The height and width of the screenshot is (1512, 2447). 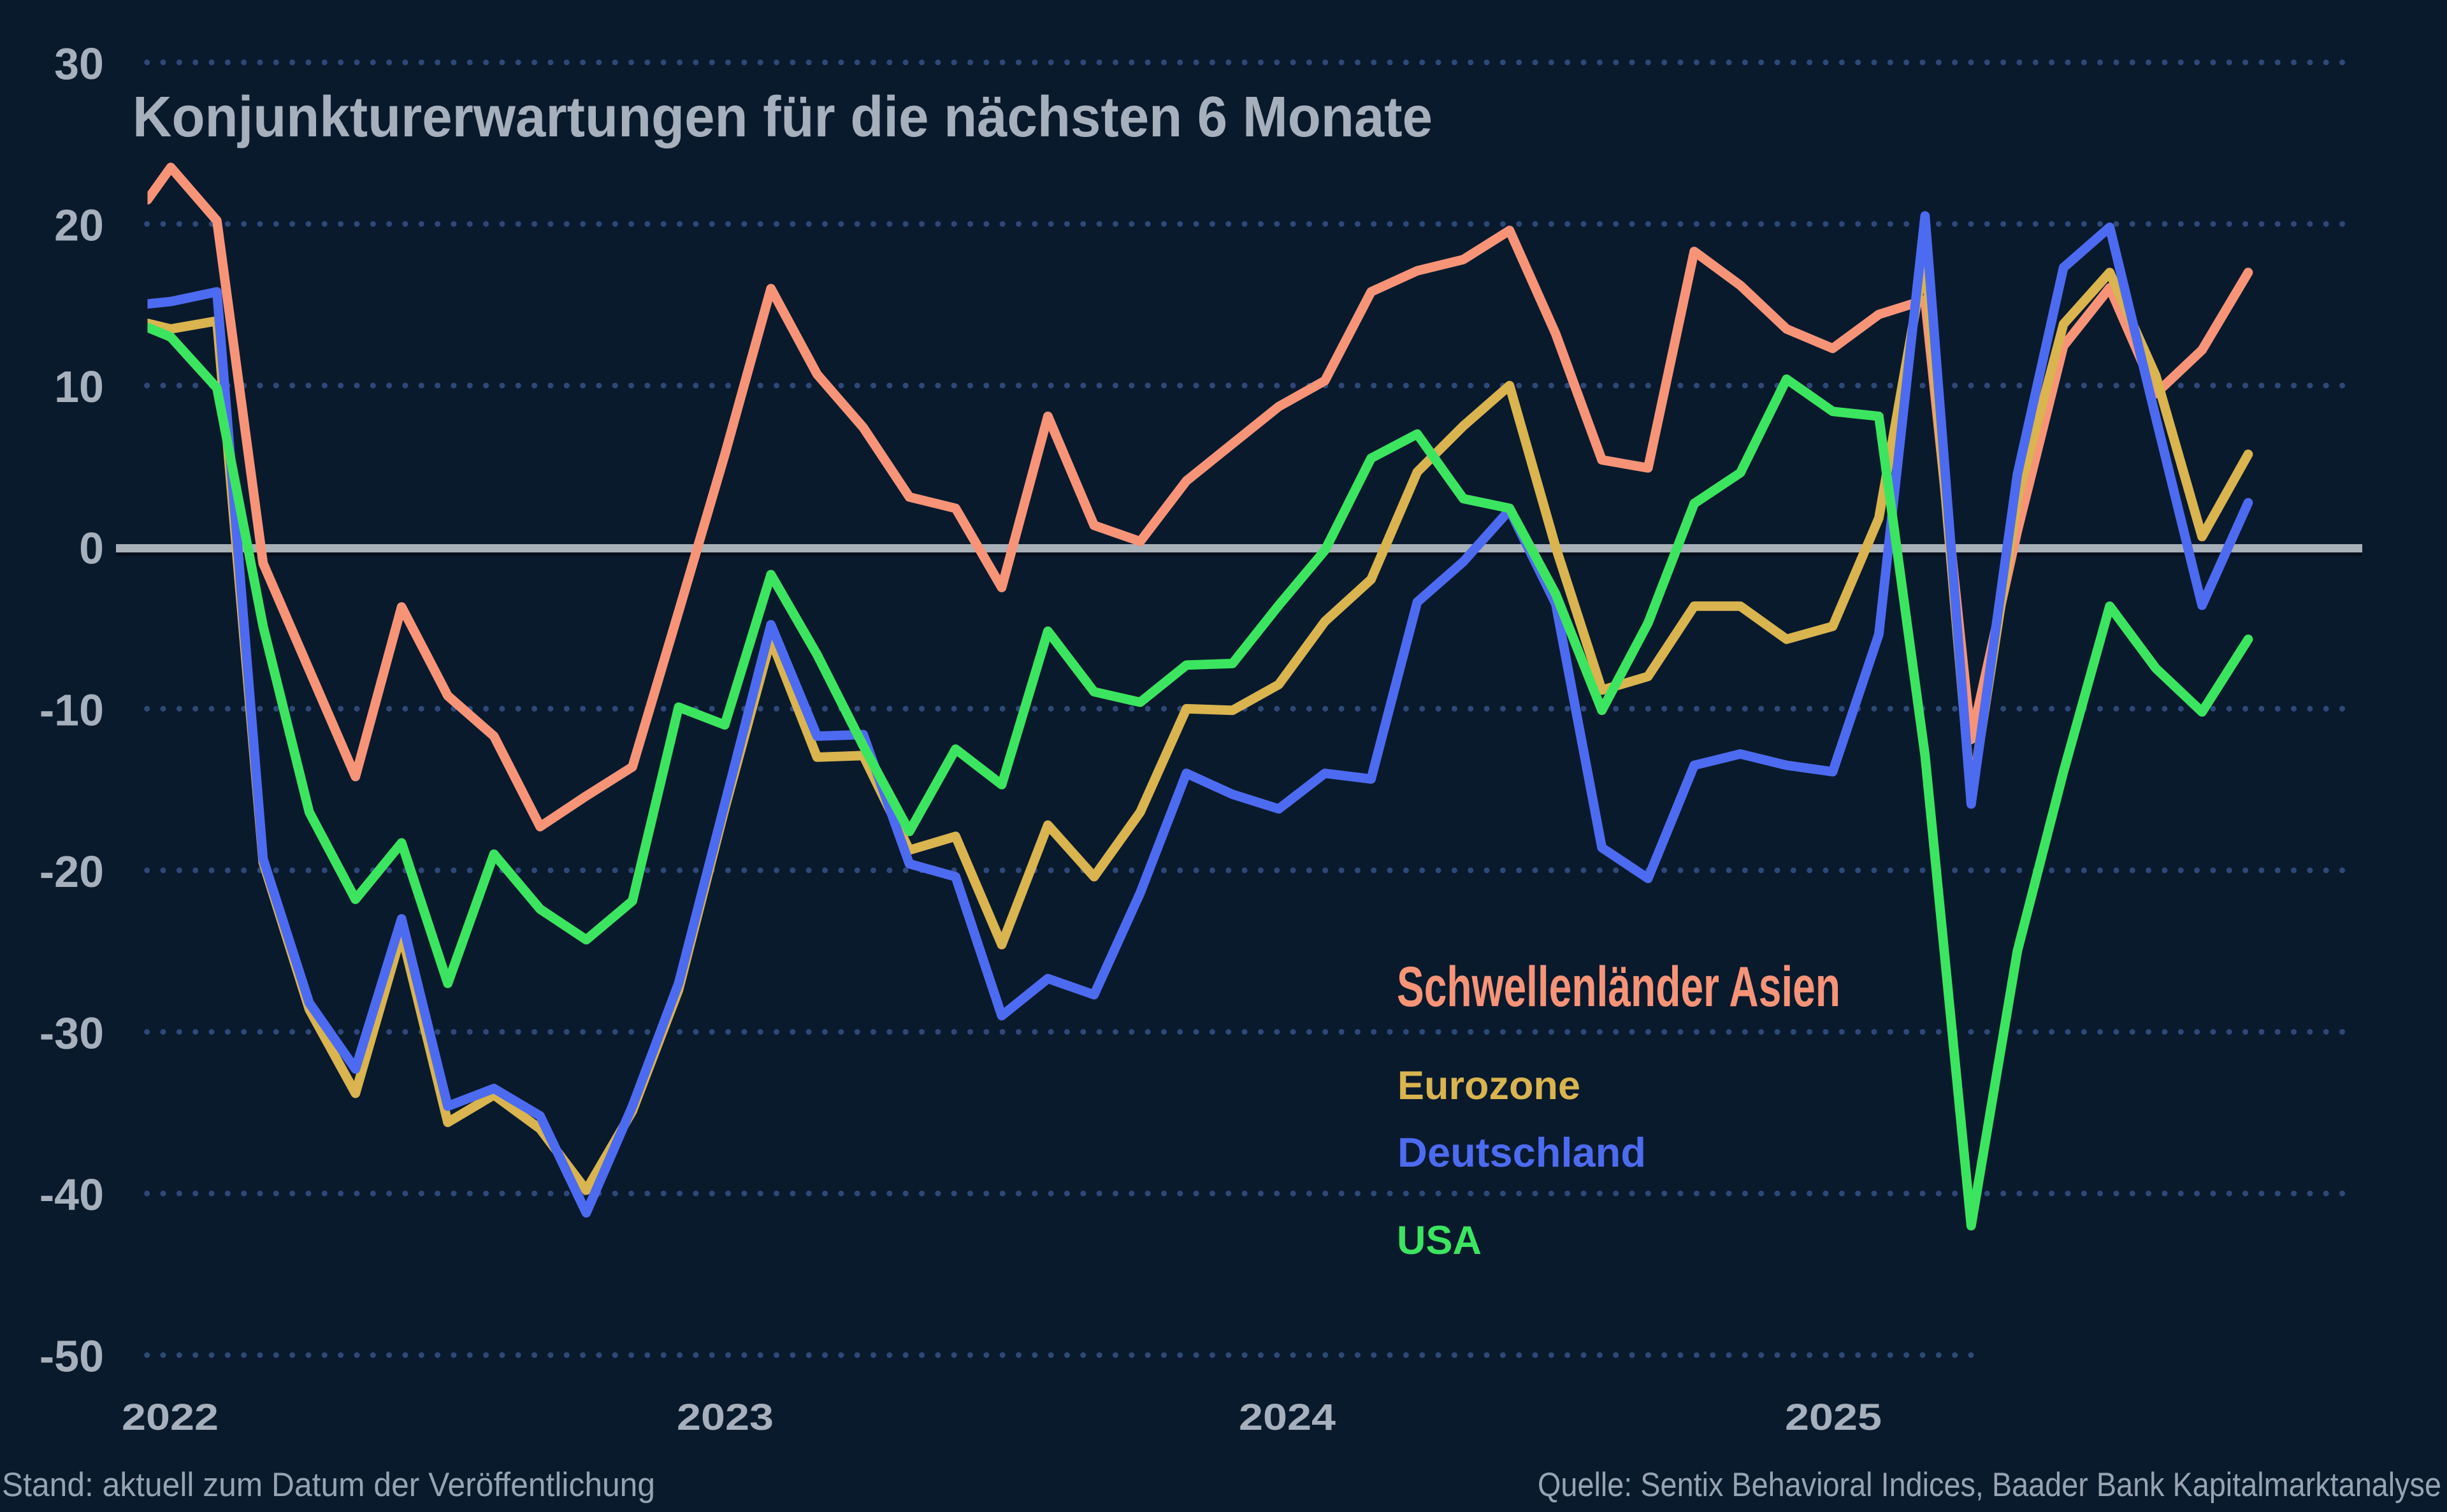 I want to click on svg-text: 2022, so click(x=170, y=1417).